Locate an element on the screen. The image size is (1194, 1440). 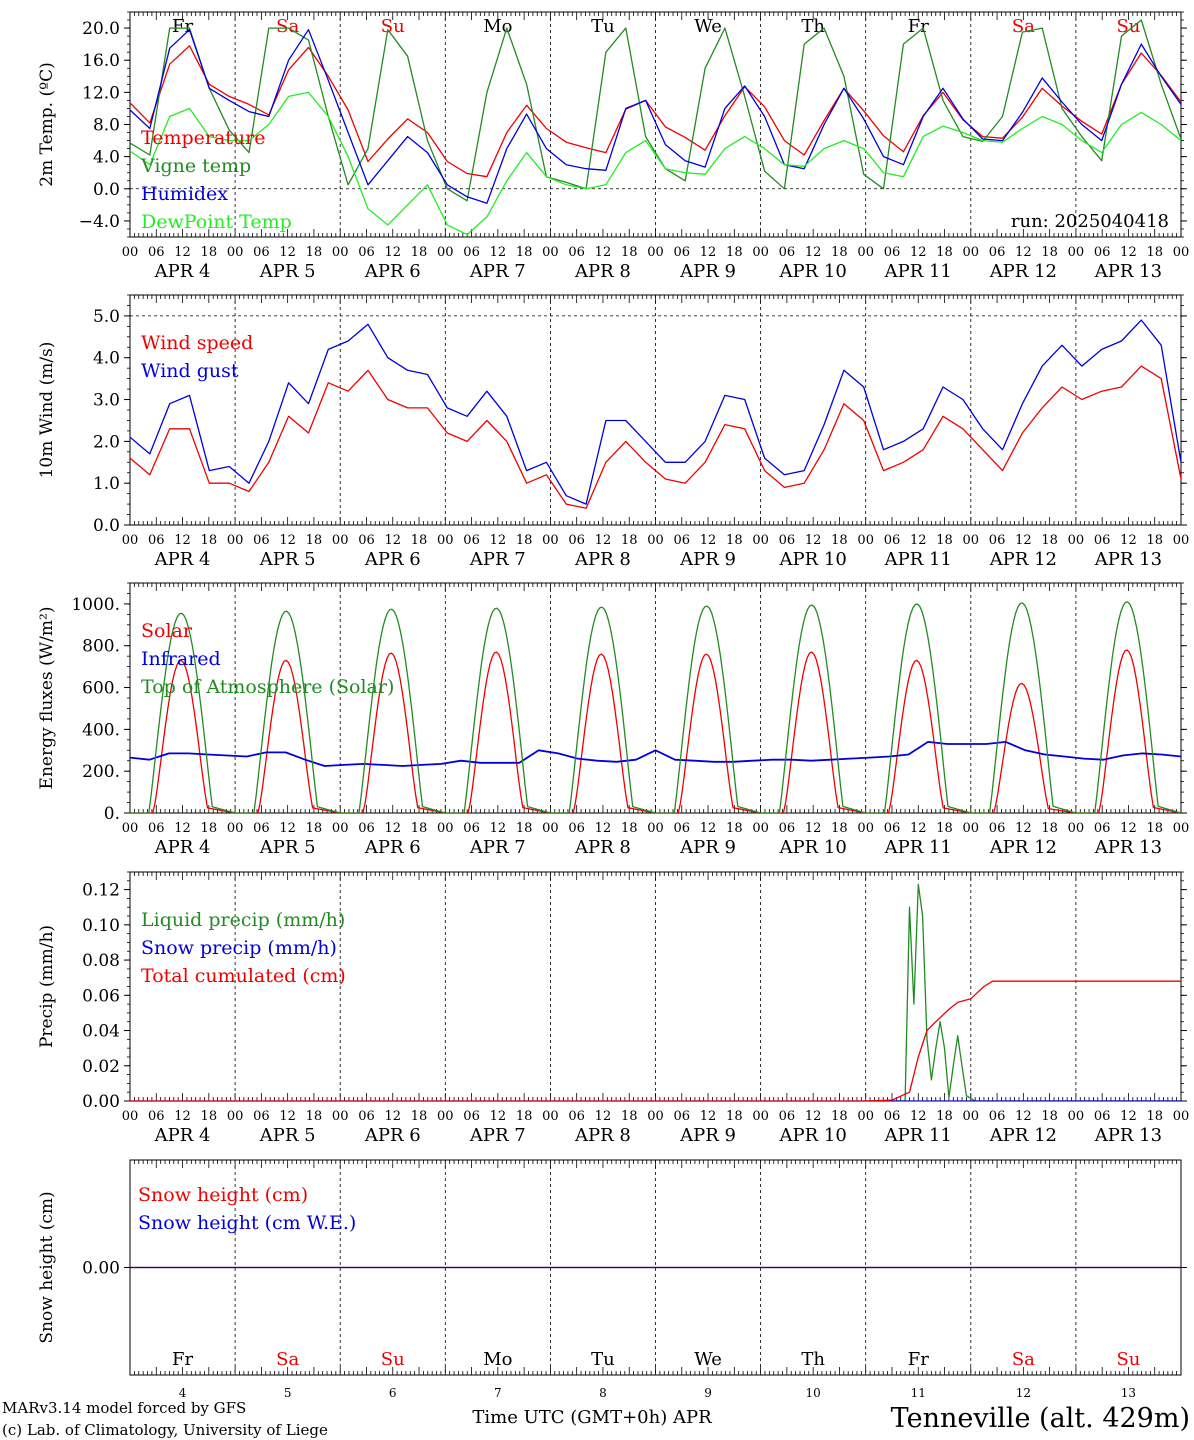
x-day-label: APR 10 is located at coordinates (813, 559).